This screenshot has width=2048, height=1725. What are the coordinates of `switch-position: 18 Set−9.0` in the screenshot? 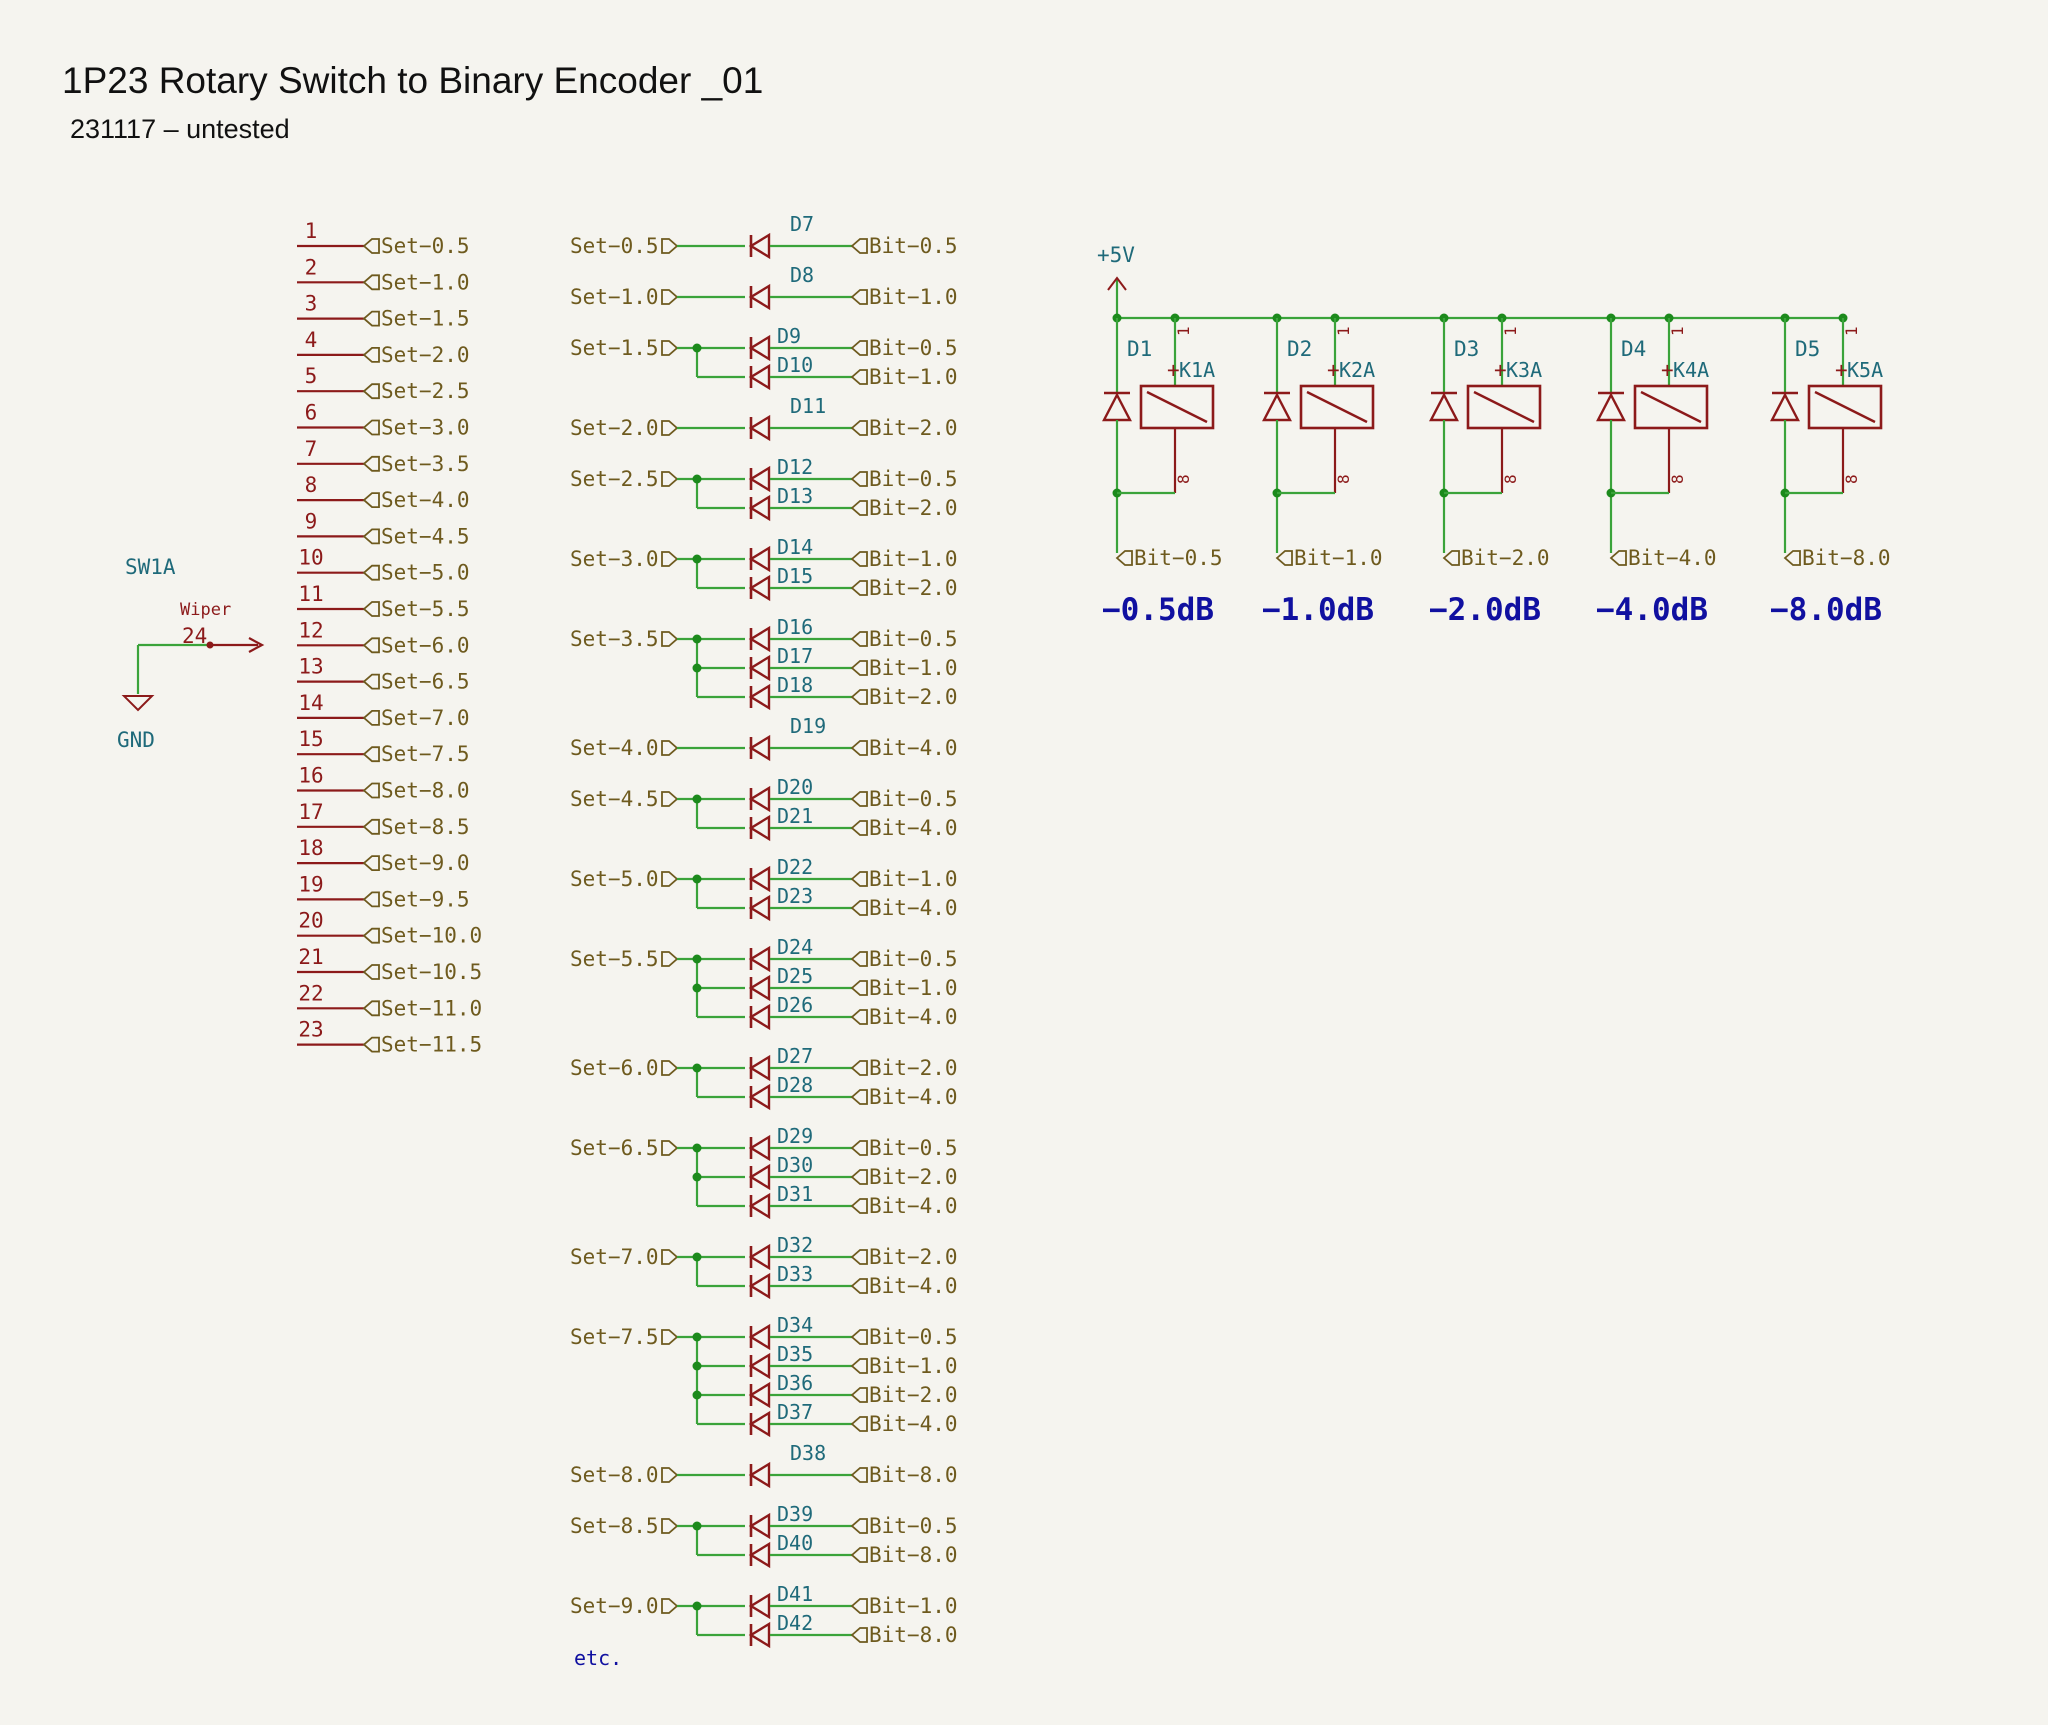 It's located at (383, 855).